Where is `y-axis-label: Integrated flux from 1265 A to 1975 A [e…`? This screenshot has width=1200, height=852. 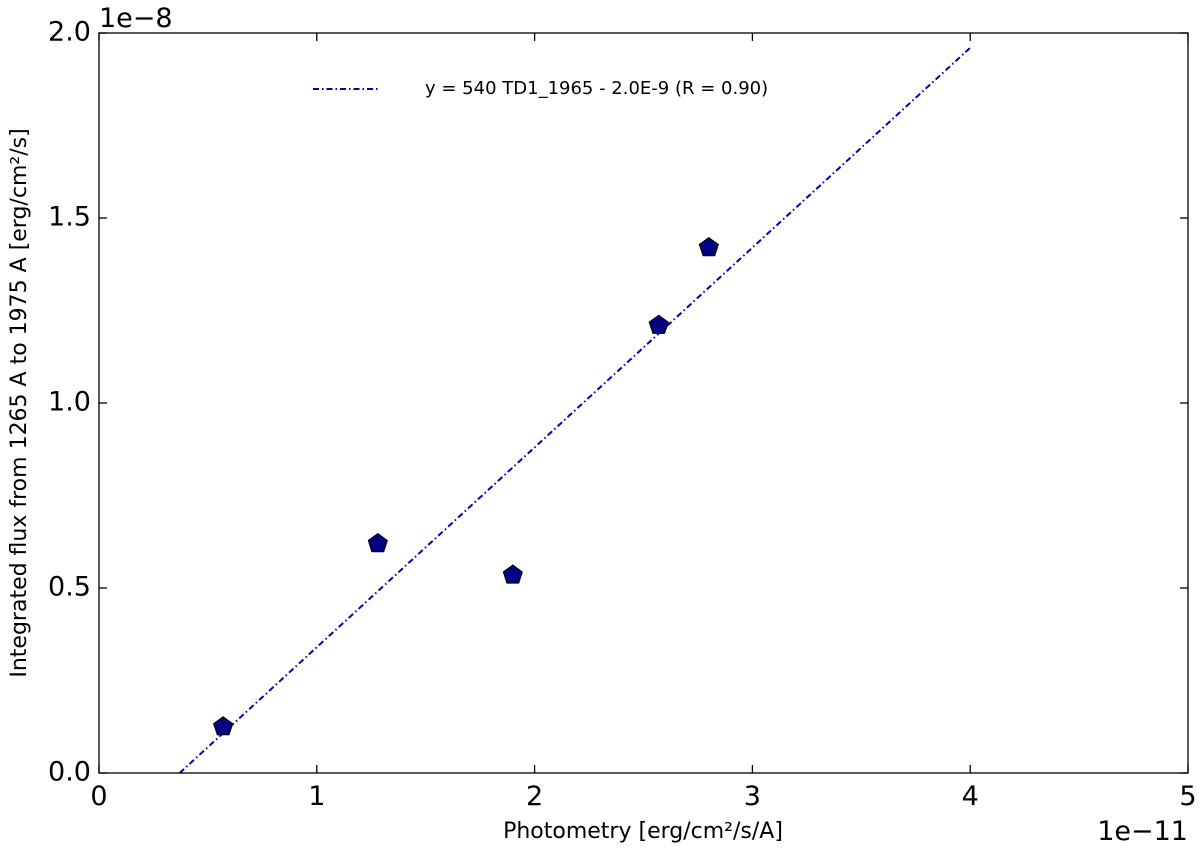 y-axis-label: Integrated flux from 1265 A to 1975 A [e… is located at coordinates (19, 402).